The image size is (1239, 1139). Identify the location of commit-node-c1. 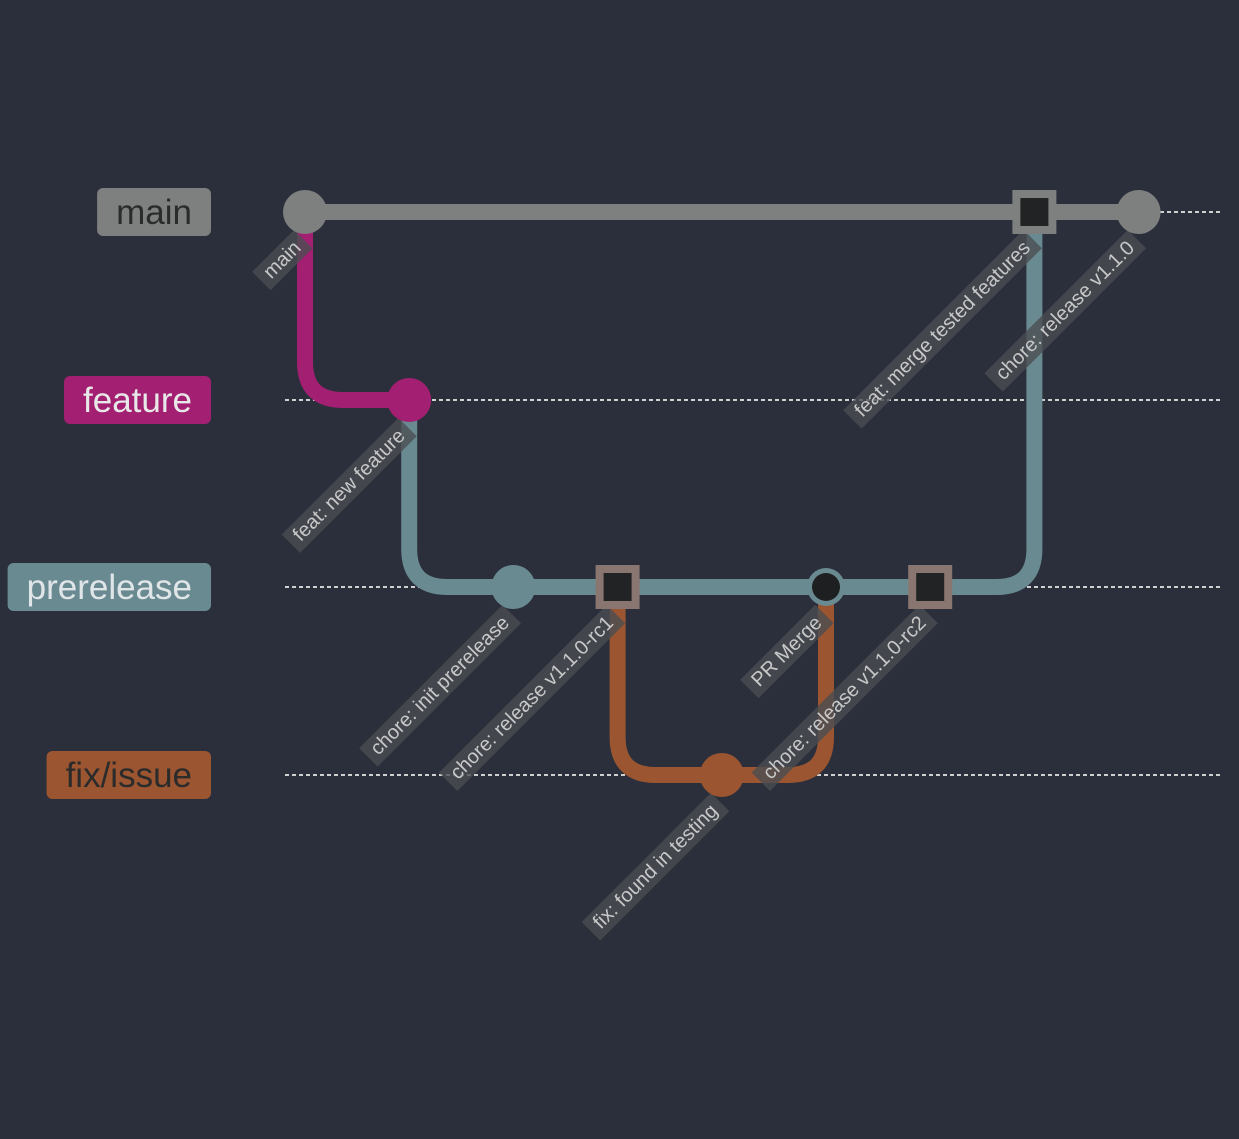
(305, 212).